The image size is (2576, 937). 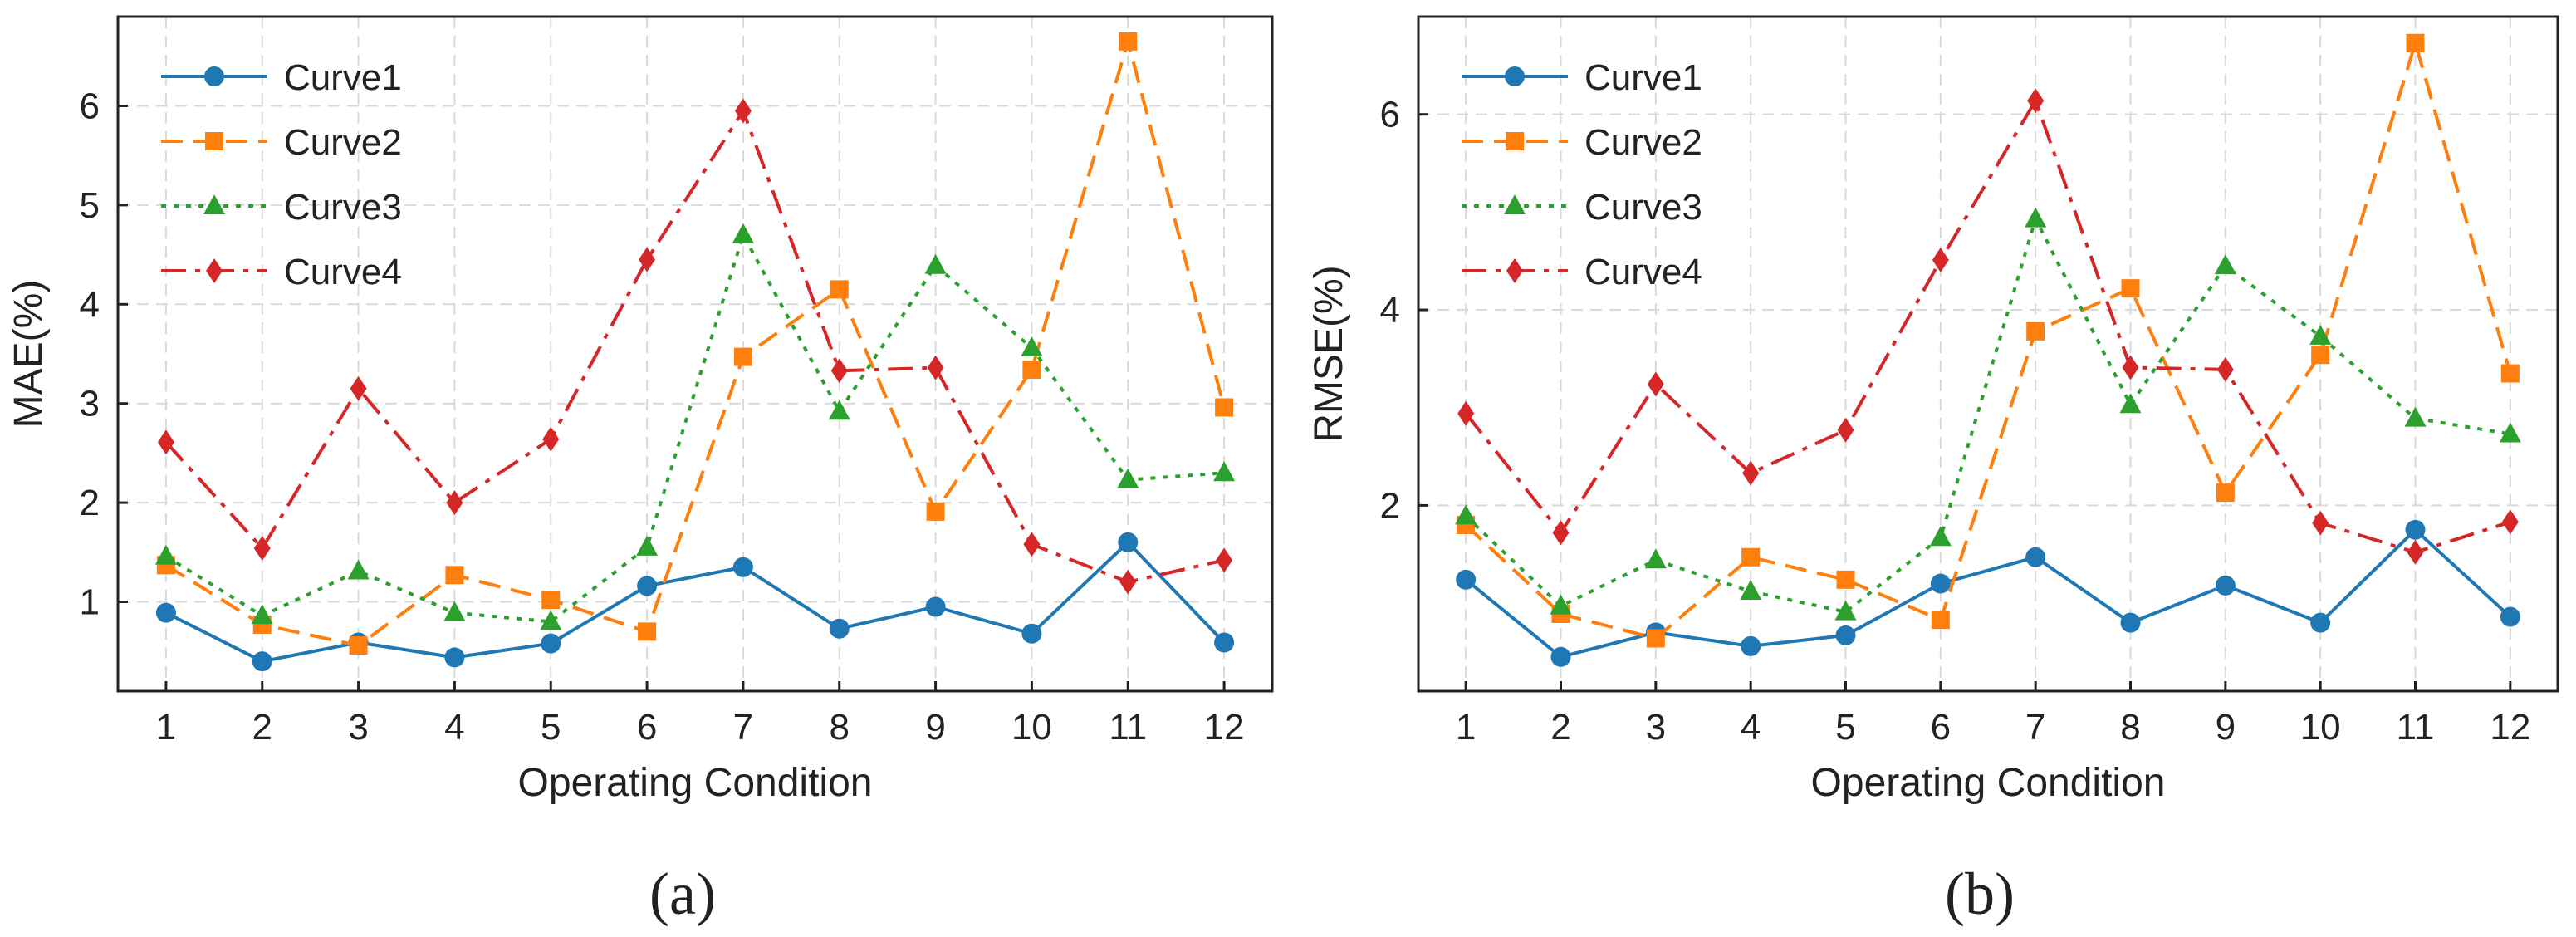 What do you see at coordinates (282, 174) in the screenshot?
I see `legend: Curve1 Curve2 Curve3 Curve4` at bounding box center [282, 174].